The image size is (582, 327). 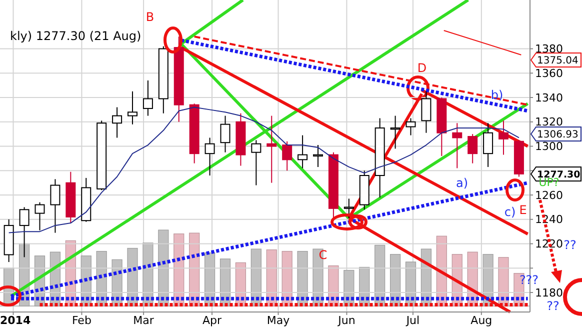 What do you see at coordinates (497, 95) in the screenshot?
I see `annotation: b)` at bounding box center [497, 95].